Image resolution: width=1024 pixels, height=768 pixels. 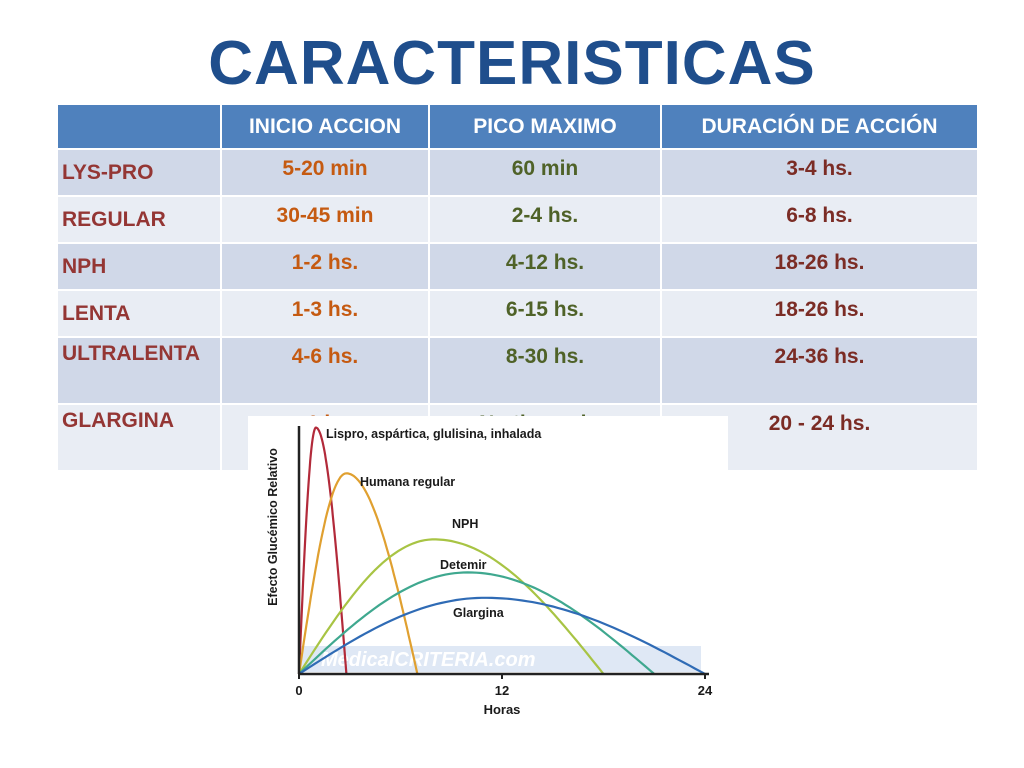 What do you see at coordinates (545, 266) in the screenshot?
I see `pico-value: 4-12 hs.` at bounding box center [545, 266].